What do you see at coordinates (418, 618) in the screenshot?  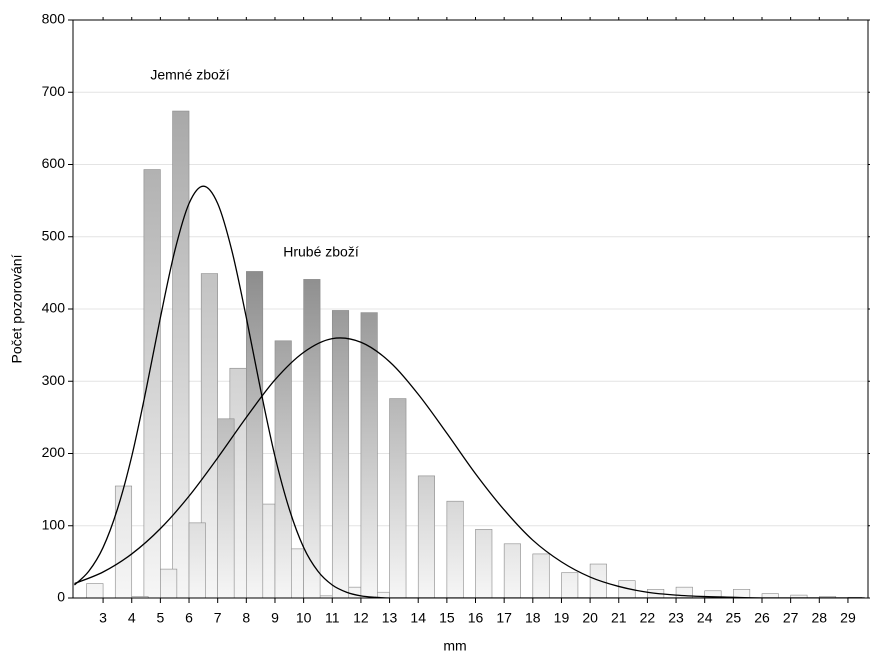 I see `x-tick-label: 14` at bounding box center [418, 618].